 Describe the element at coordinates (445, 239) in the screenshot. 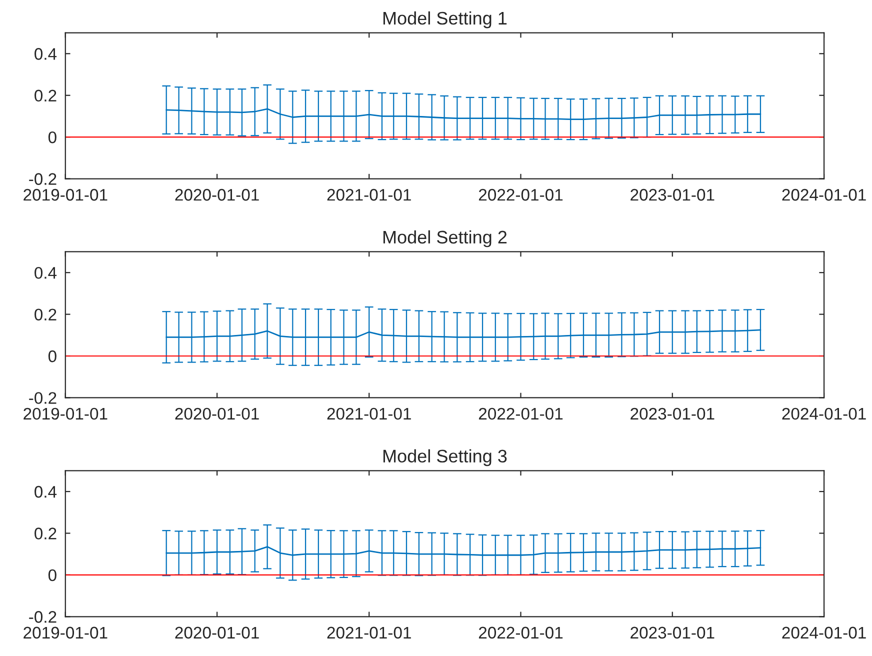

I see `chart-title: Model Setting 2` at that location.